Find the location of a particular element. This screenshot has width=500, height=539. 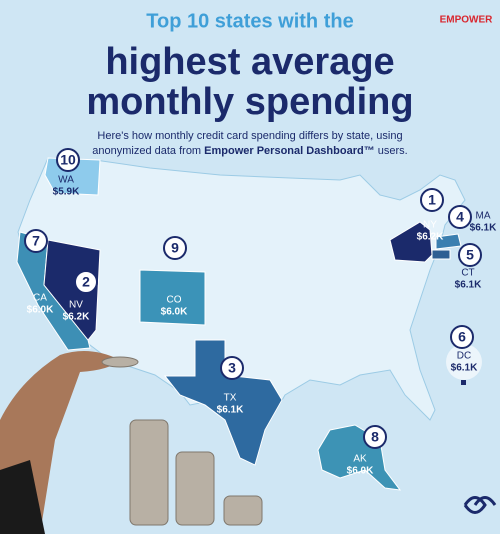

rank-number: 3 is located at coordinates (232, 368).